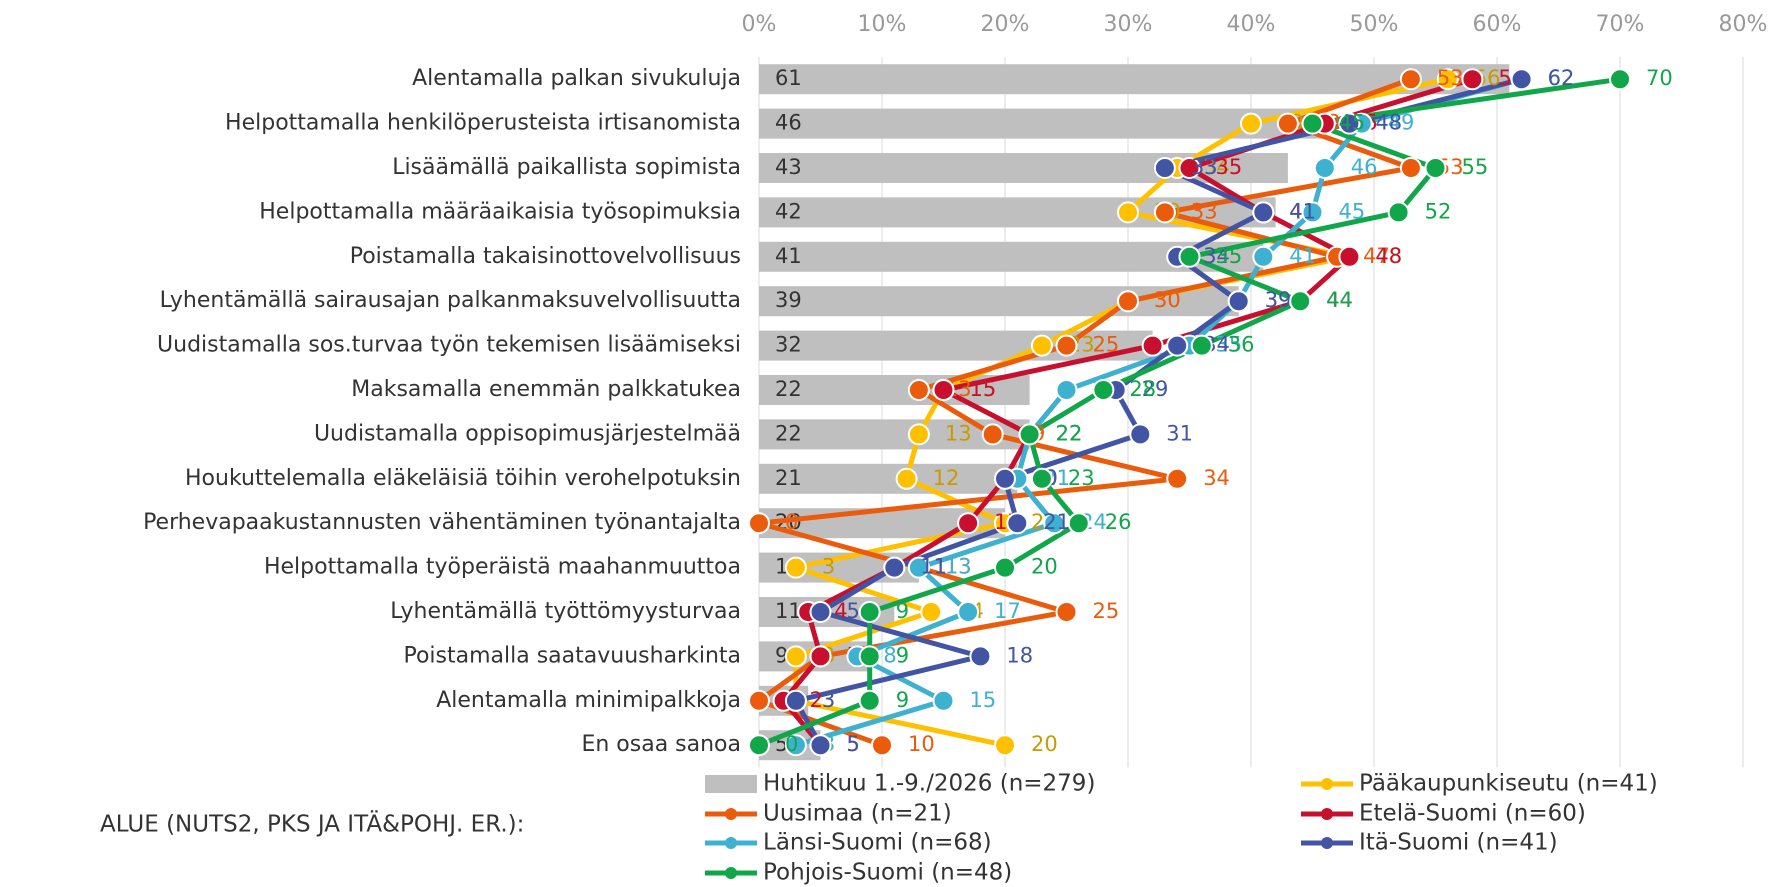 This screenshot has width=1777, height=887. What do you see at coordinates (1155, 389) in the screenshot?
I see `data-label: 29` at bounding box center [1155, 389].